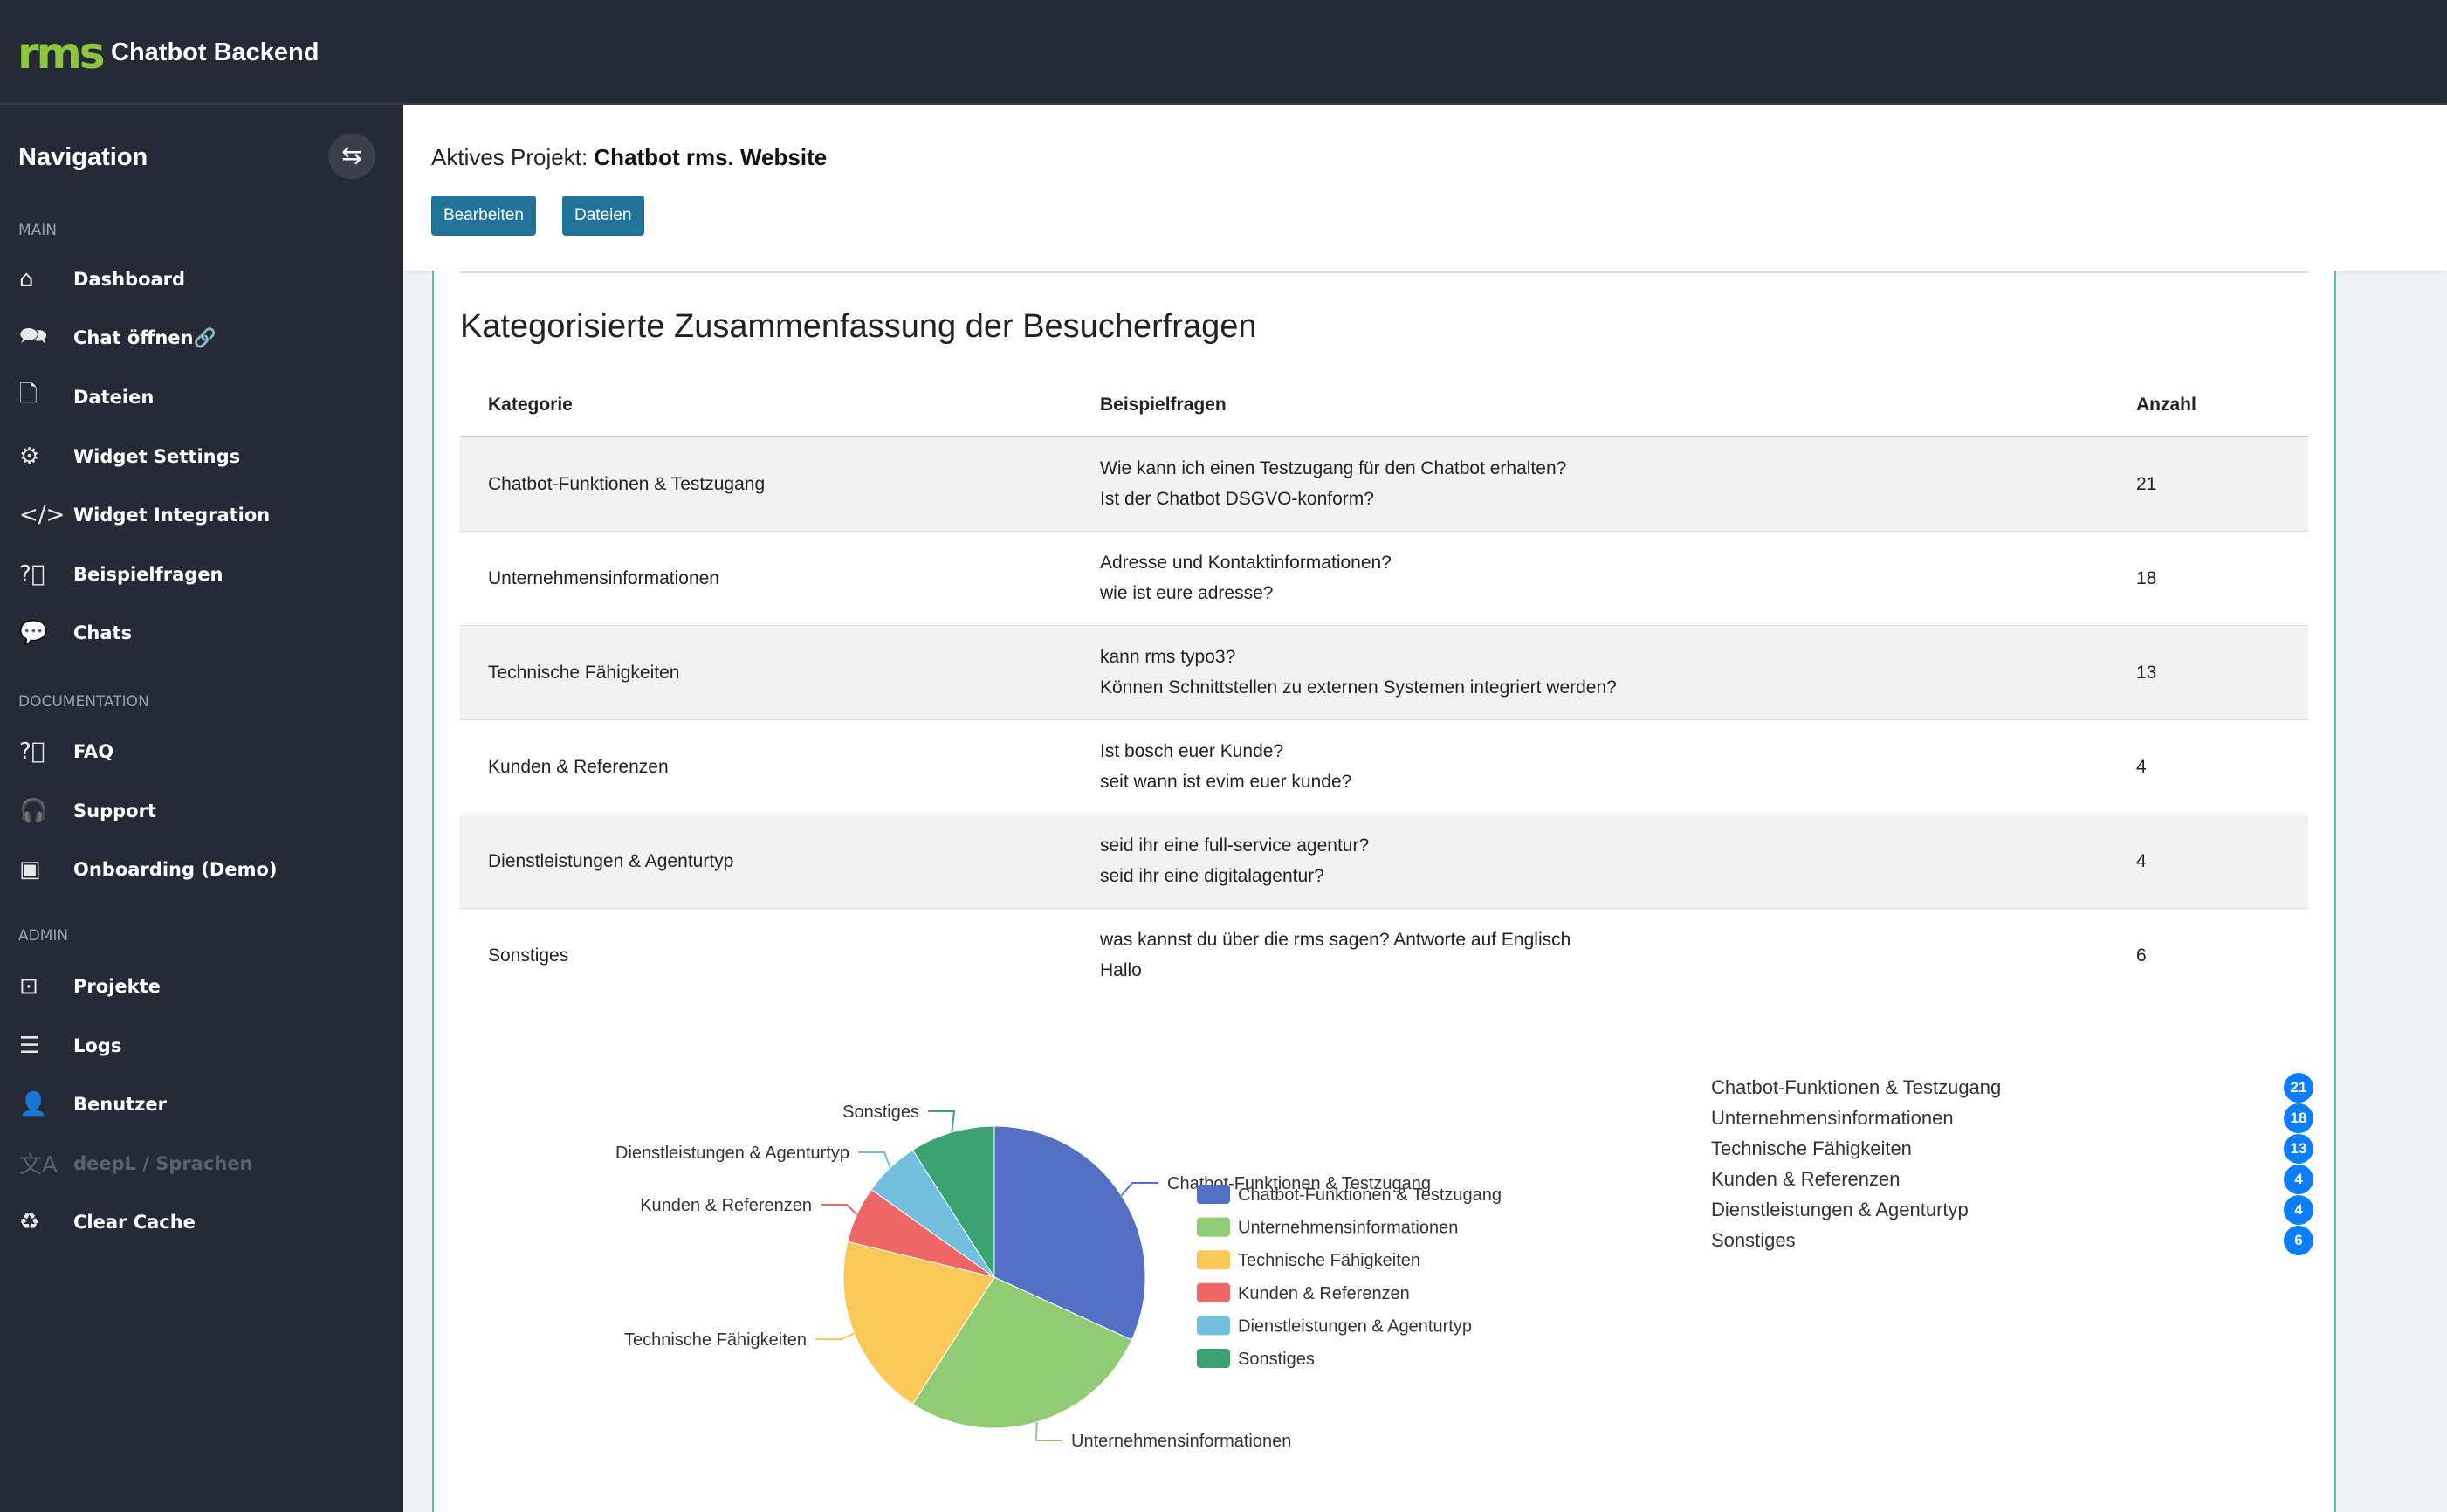  Describe the element at coordinates (1370, 1195) in the screenshot. I see `legend-label: Chatbot-Funktionen & Testzugang` at that location.